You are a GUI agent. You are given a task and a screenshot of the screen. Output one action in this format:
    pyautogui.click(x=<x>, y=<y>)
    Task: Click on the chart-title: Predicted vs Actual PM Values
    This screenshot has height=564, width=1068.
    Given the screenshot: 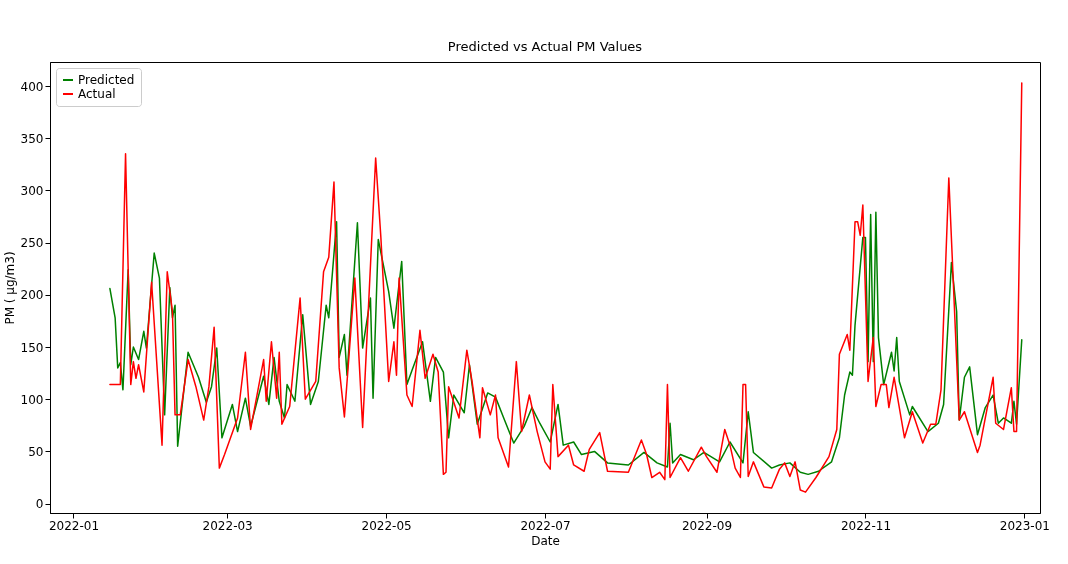 What is the action you would take?
    pyautogui.click(x=545, y=46)
    